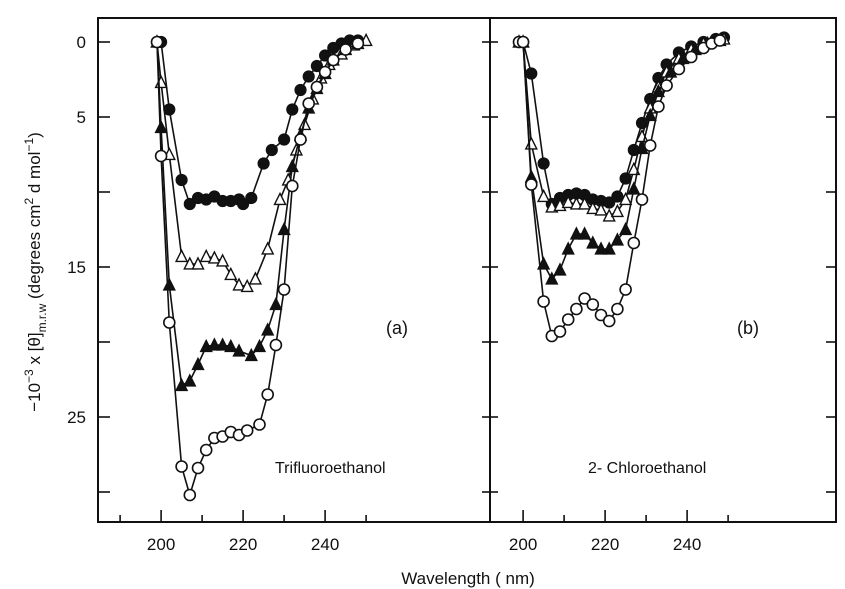 The width and height of the screenshot is (845, 589). What do you see at coordinates (468, 578) in the screenshot?
I see `x-axis-title: Wavelength ( nm)` at bounding box center [468, 578].